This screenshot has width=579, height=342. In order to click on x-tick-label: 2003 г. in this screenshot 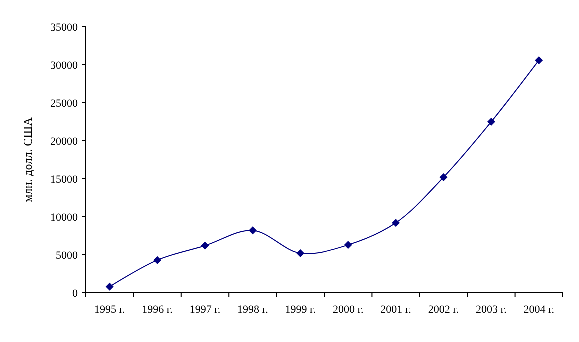, I will do `click(492, 310)`.